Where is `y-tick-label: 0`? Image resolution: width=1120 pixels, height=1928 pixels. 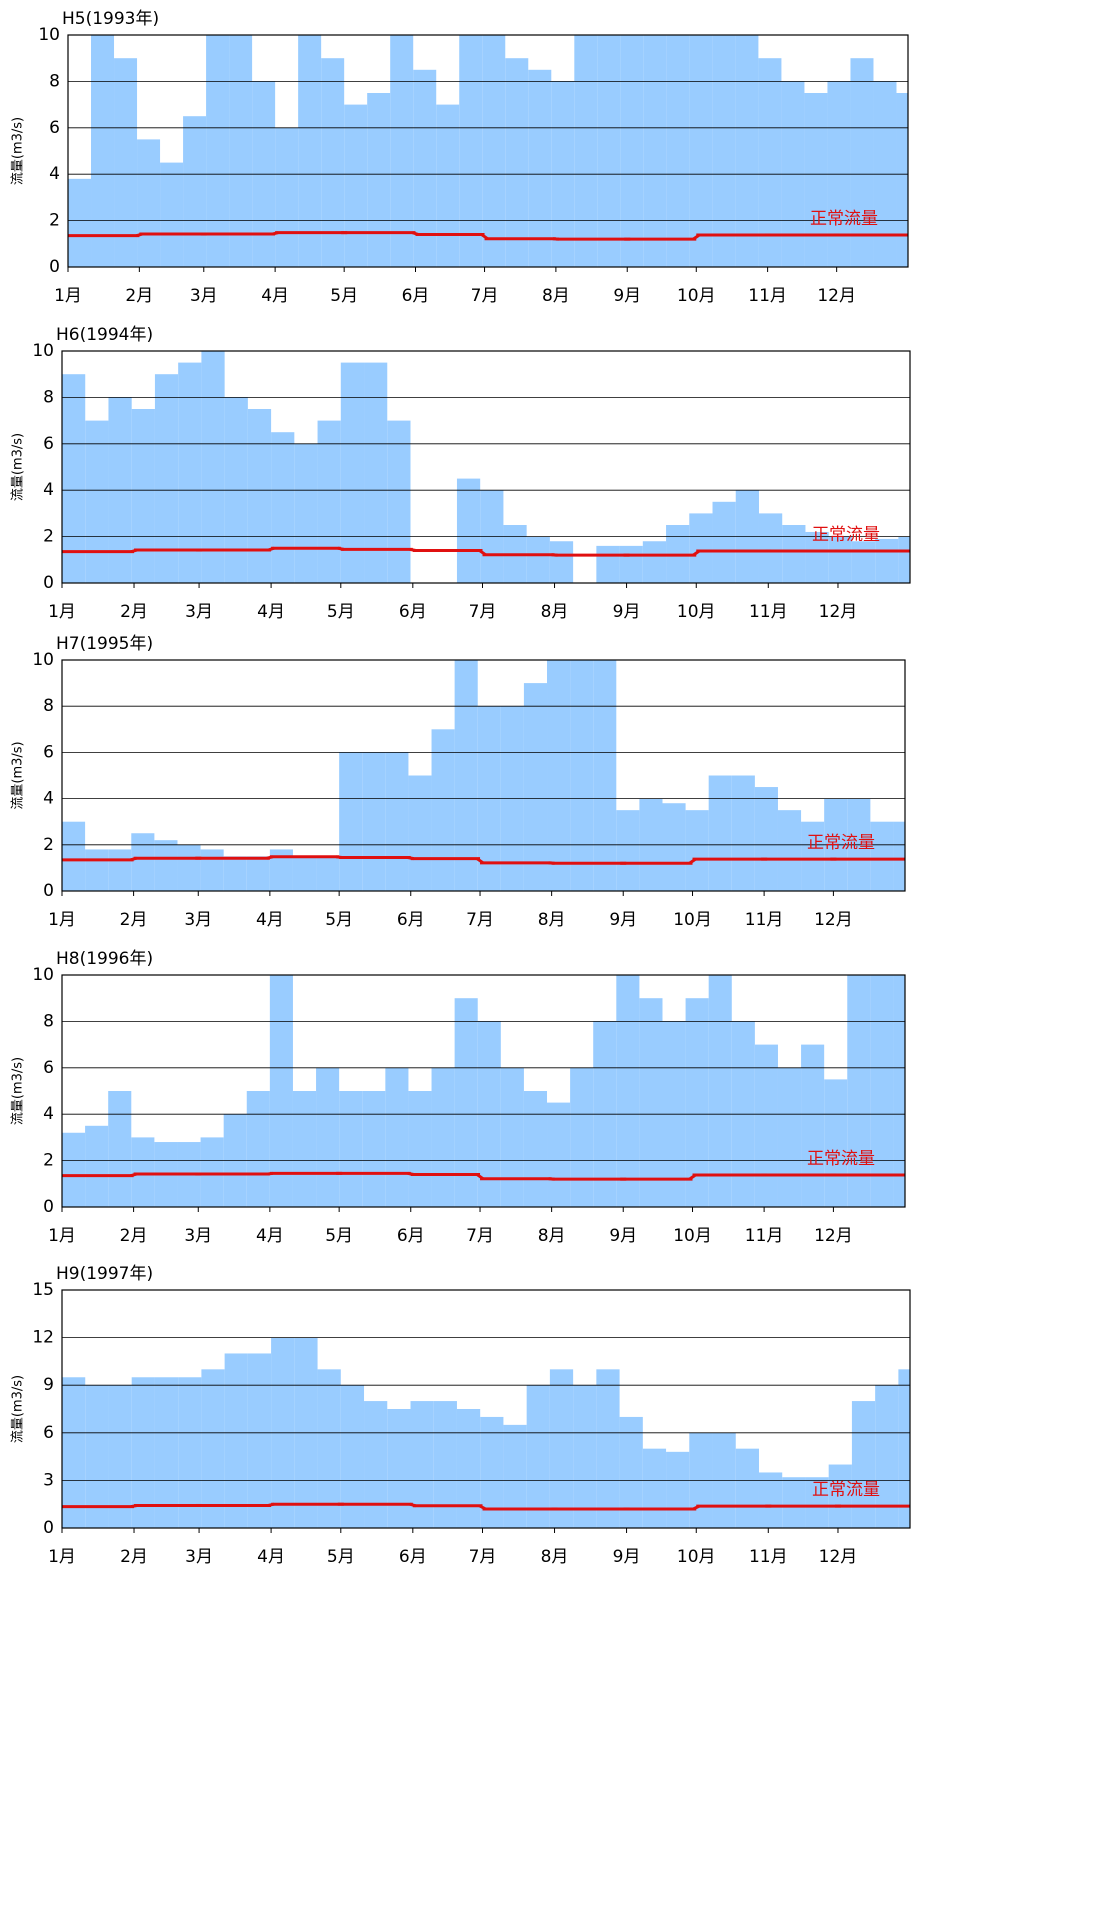 y-tick-label: 0 is located at coordinates (48, 1528).